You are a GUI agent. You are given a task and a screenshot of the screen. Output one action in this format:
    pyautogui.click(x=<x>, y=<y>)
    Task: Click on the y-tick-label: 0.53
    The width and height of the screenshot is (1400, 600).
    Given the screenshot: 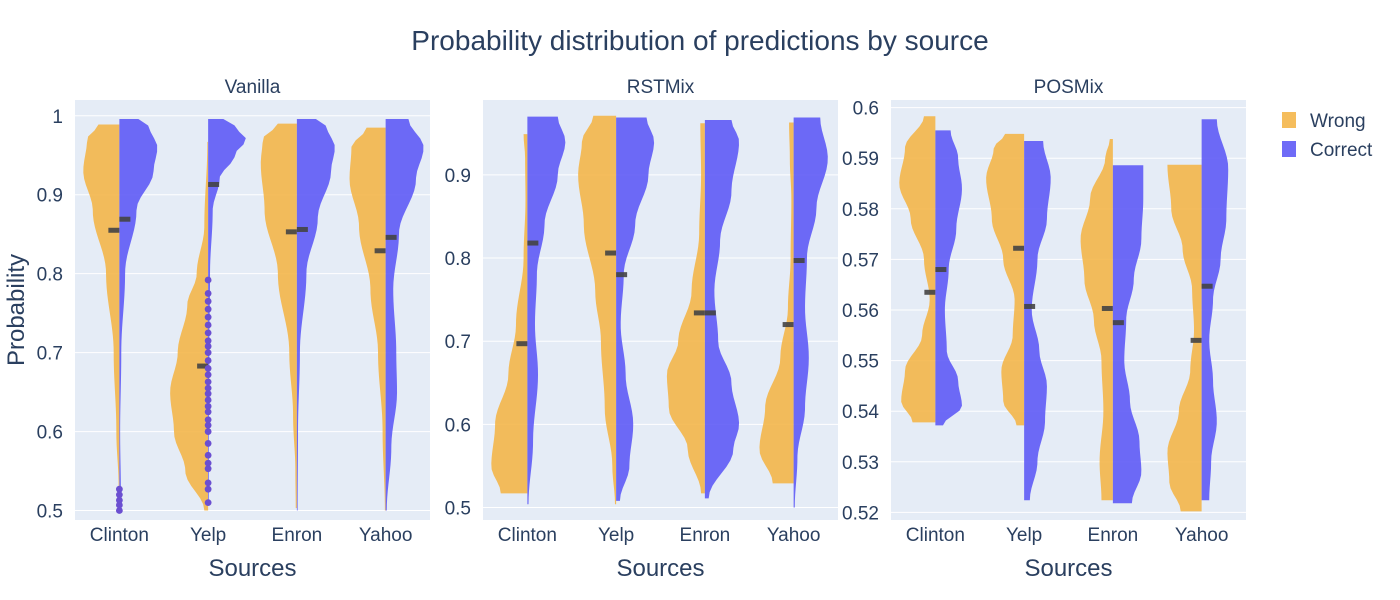 What is the action you would take?
    pyautogui.click(x=860, y=463)
    